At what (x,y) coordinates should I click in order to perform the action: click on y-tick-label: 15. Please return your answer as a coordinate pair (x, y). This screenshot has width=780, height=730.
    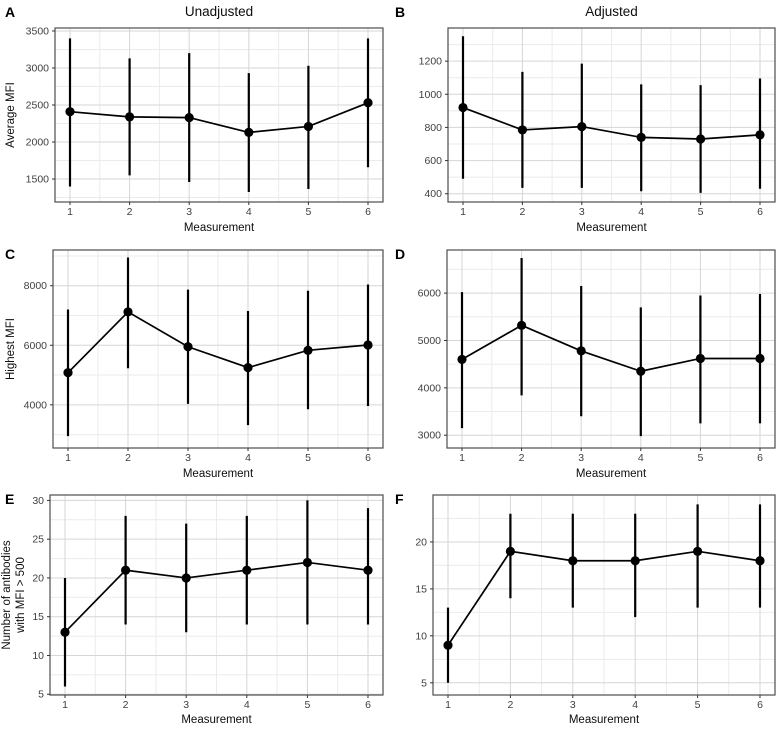
    Looking at the image, I should click on (38, 617).